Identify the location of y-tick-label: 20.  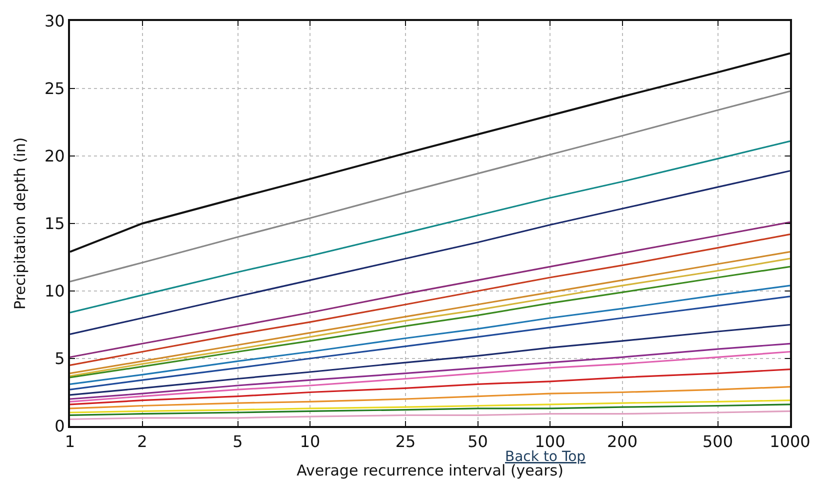
(54, 156).